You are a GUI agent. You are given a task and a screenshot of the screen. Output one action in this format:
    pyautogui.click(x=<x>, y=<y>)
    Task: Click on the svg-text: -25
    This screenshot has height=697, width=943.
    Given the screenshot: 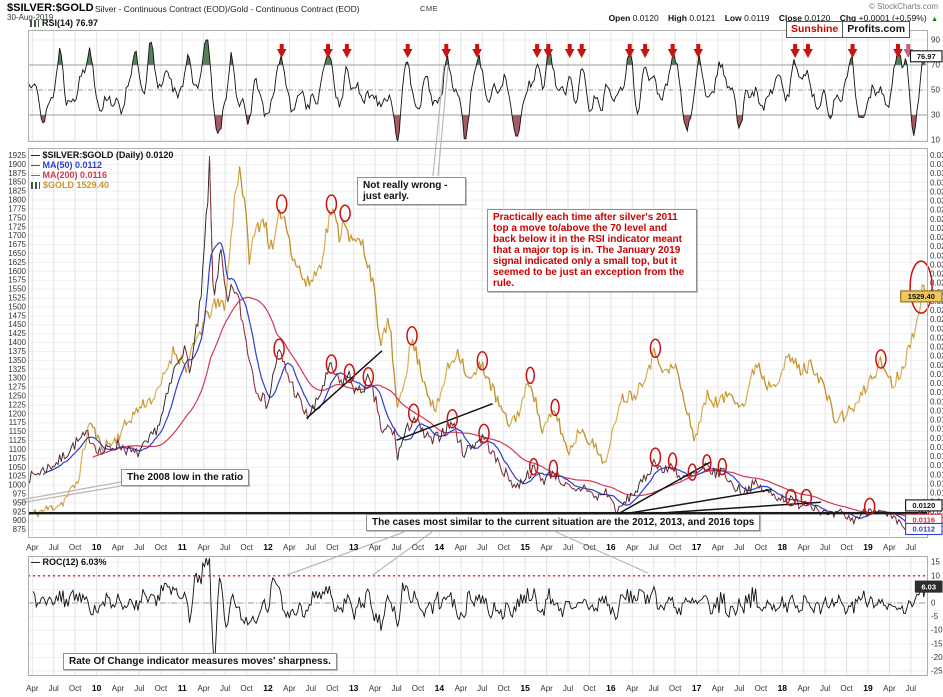 What is the action you would take?
    pyautogui.click(x=937, y=671)
    